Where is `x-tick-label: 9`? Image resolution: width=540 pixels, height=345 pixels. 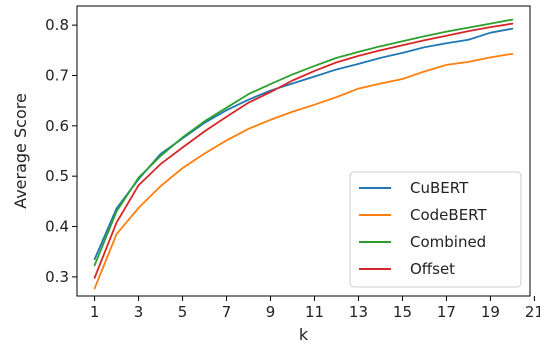 x-tick-label: 9 is located at coordinates (271, 312).